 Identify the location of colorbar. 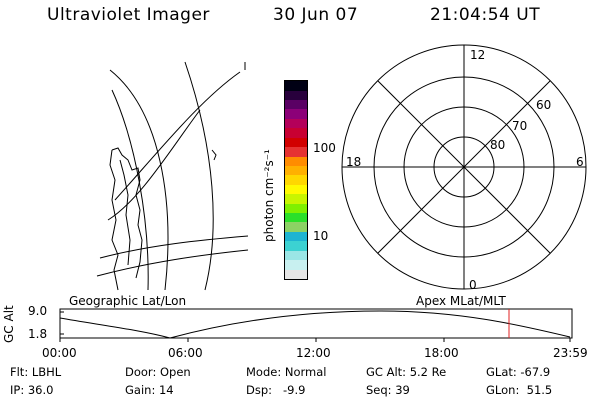
(296, 180).